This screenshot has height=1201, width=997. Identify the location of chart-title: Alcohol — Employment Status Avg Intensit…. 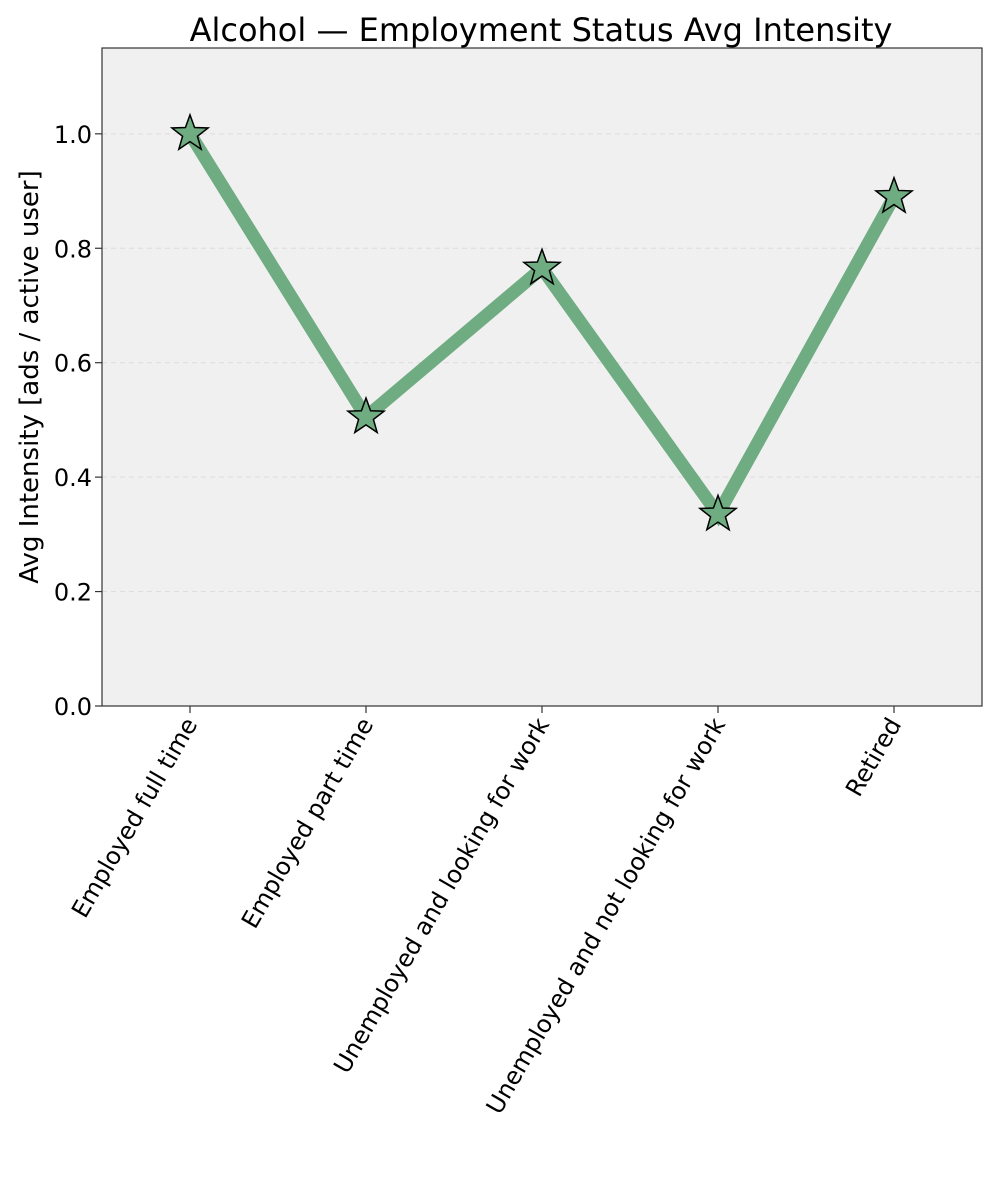
(541, 30).